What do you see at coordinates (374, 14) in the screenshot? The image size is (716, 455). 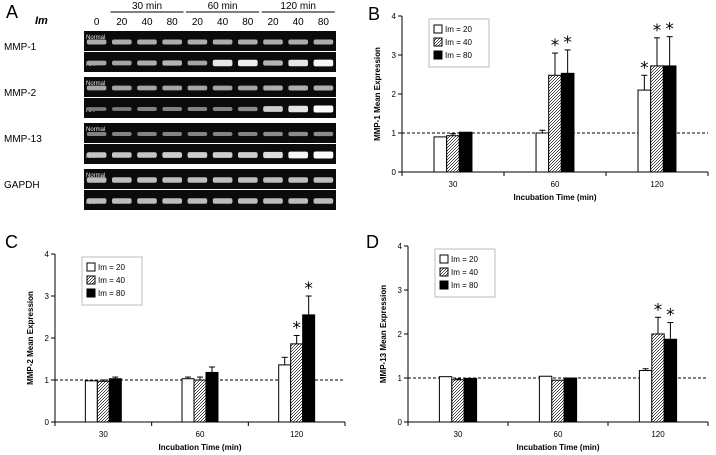 I see `panel-letter: B` at bounding box center [374, 14].